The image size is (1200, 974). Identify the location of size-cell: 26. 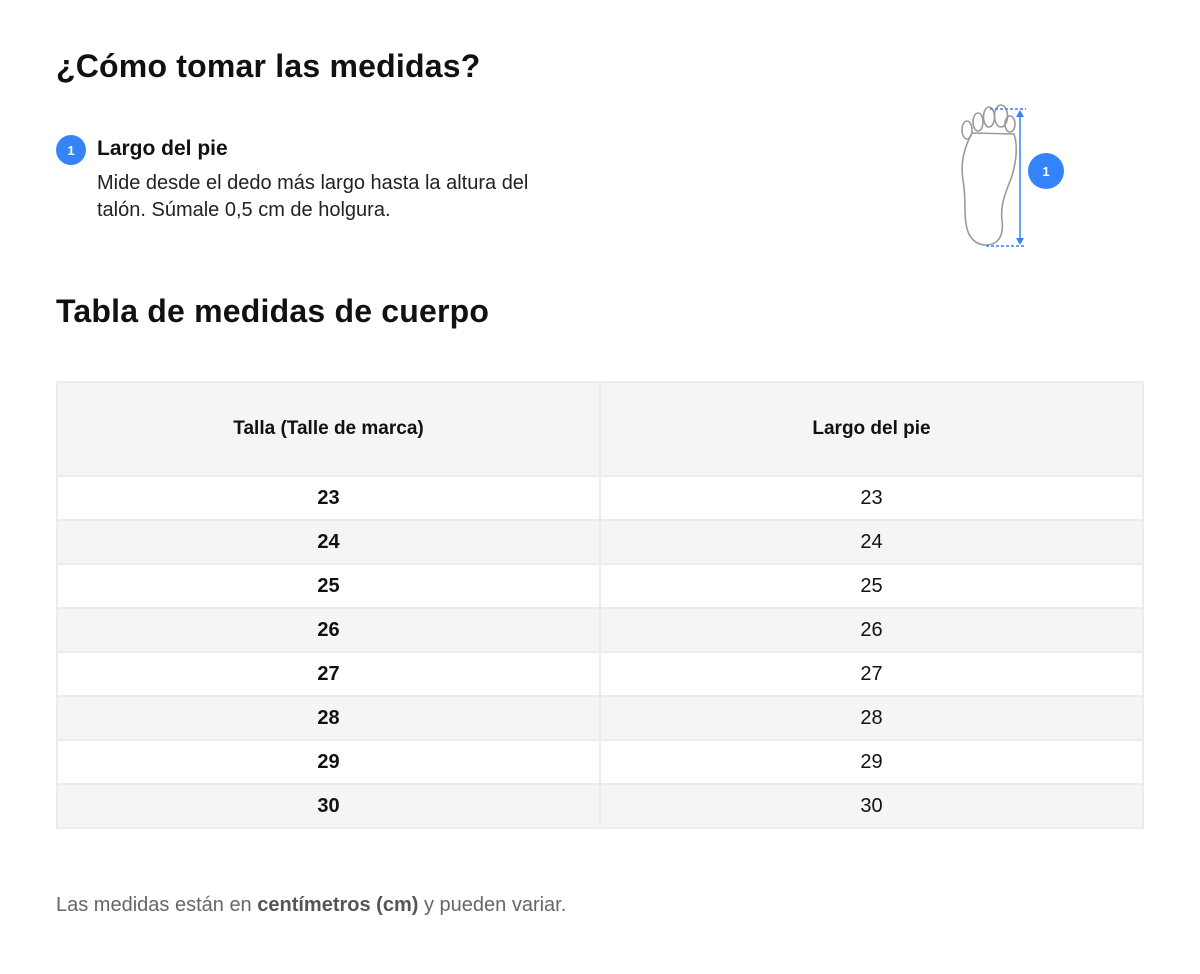
(328, 630).